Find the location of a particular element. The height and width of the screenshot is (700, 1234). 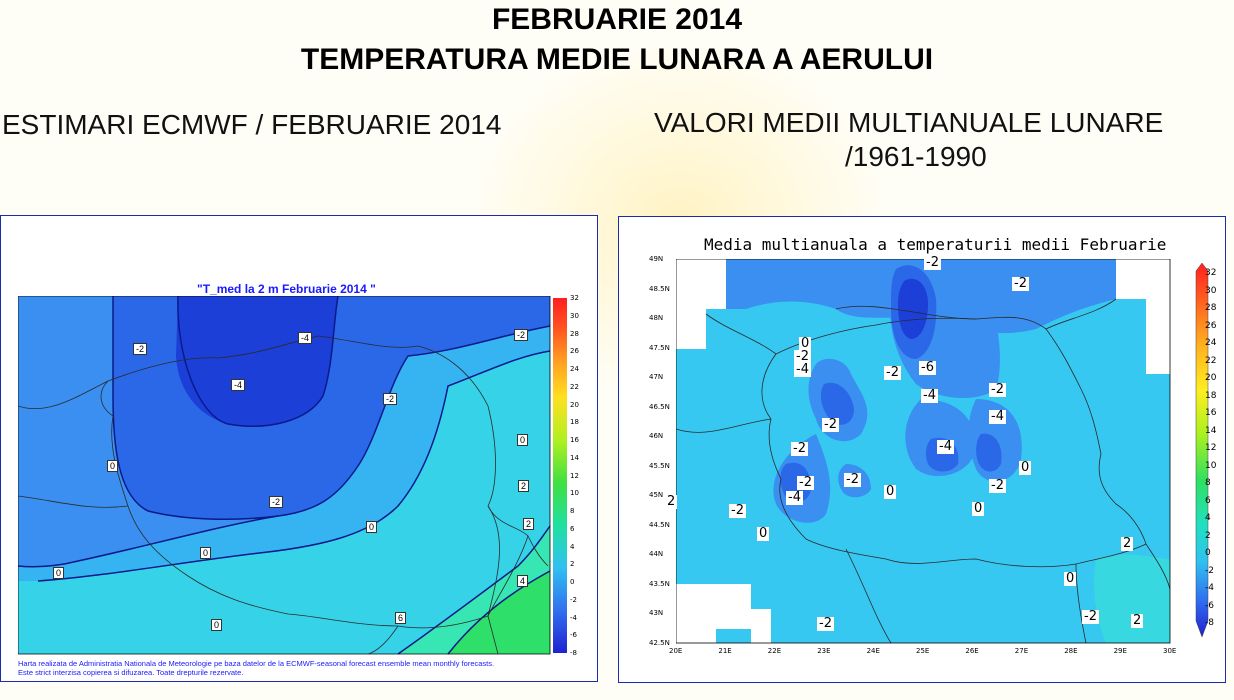

latitude-tick: 46N is located at coordinates (656, 436).